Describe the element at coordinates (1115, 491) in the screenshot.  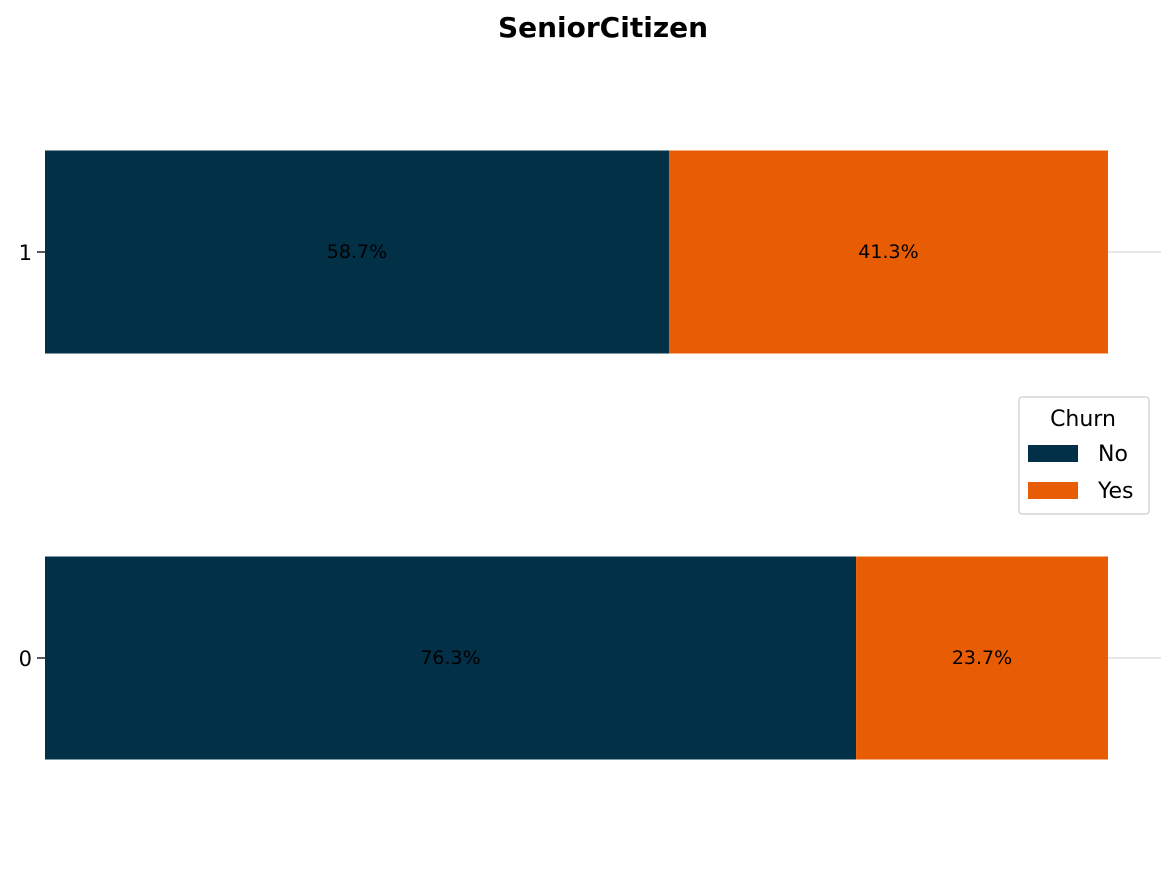
I see `legend-label-yes: Yes` at that location.